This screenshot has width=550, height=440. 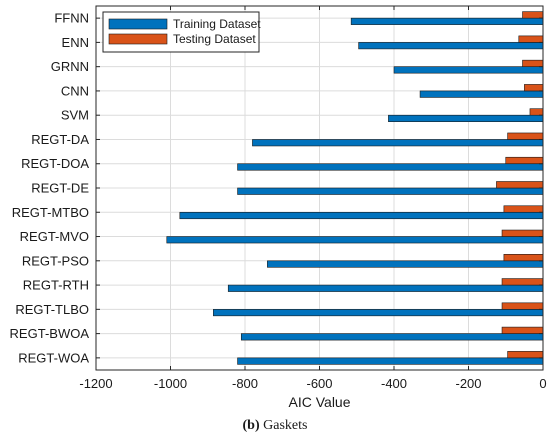 I want to click on y-tick-label: REGT-RTH, so click(x=56, y=285).